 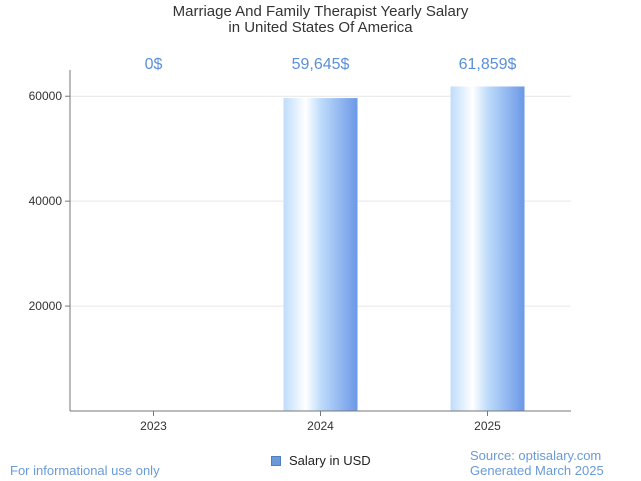 What do you see at coordinates (536, 455) in the screenshot?
I see `source-text: Source: optisalary.com` at bounding box center [536, 455].